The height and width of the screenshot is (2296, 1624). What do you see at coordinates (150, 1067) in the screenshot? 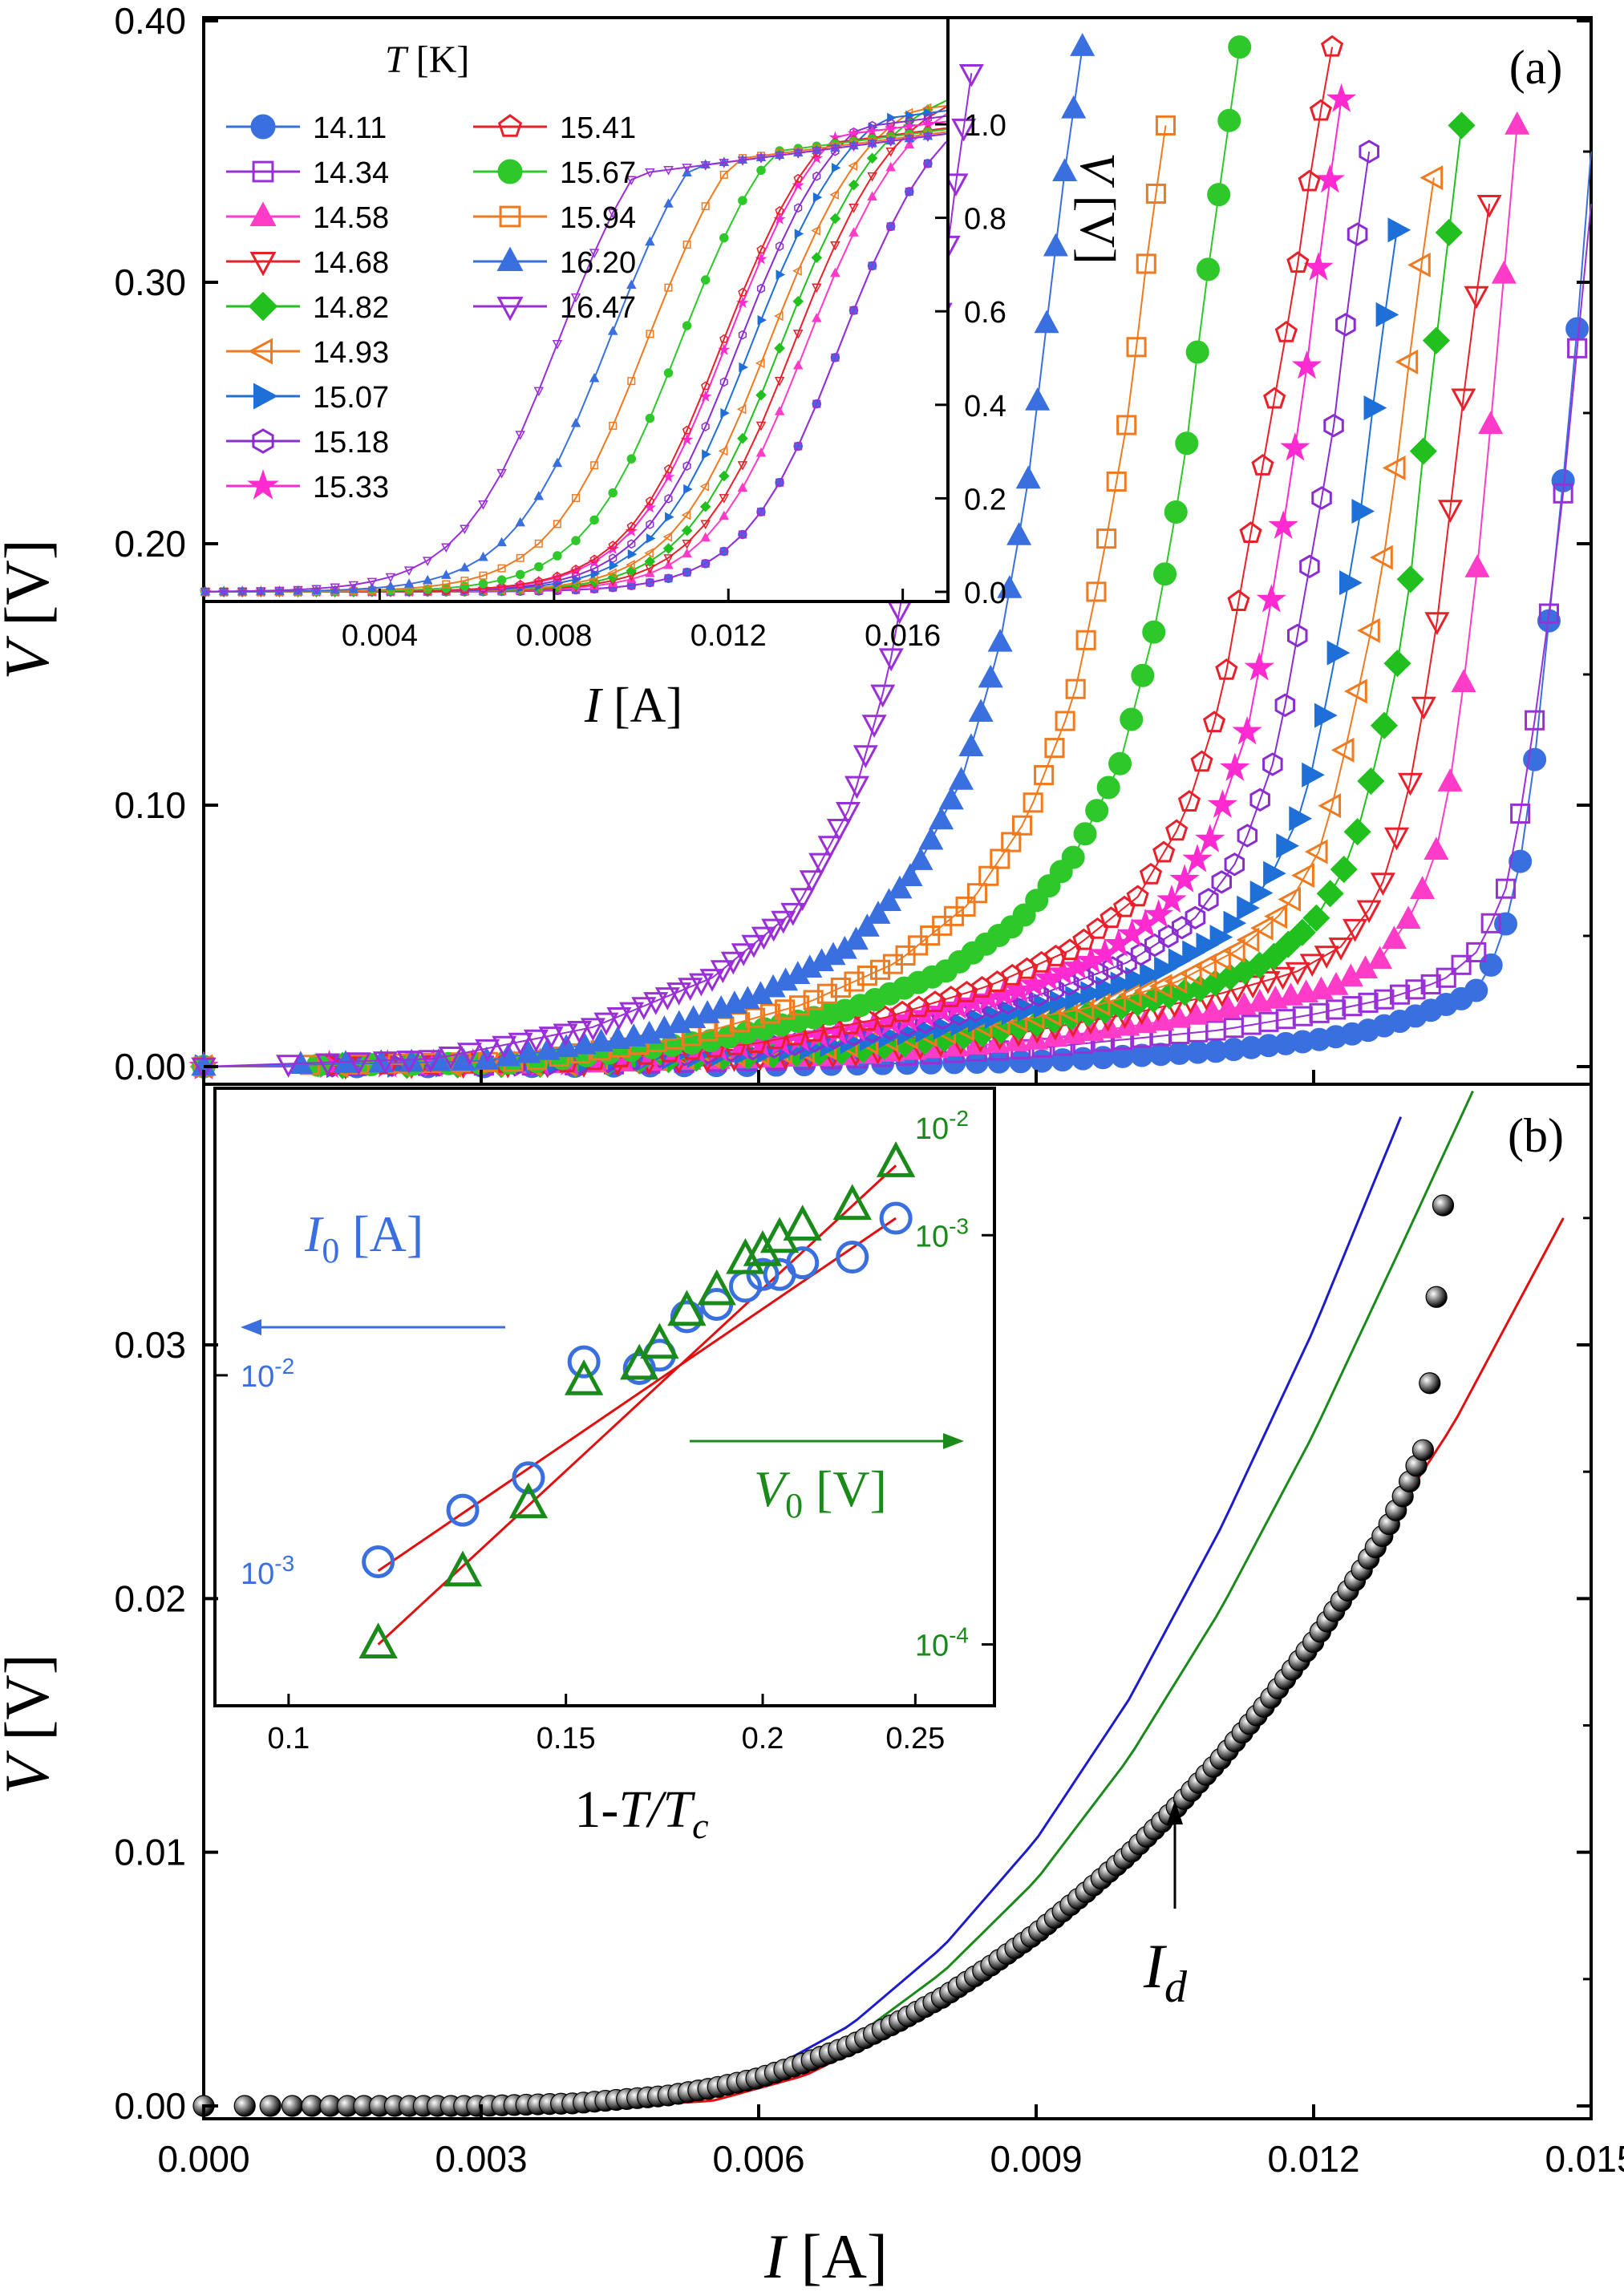
I see `ytick-label-a: 0.00` at bounding box center [150, 1067].